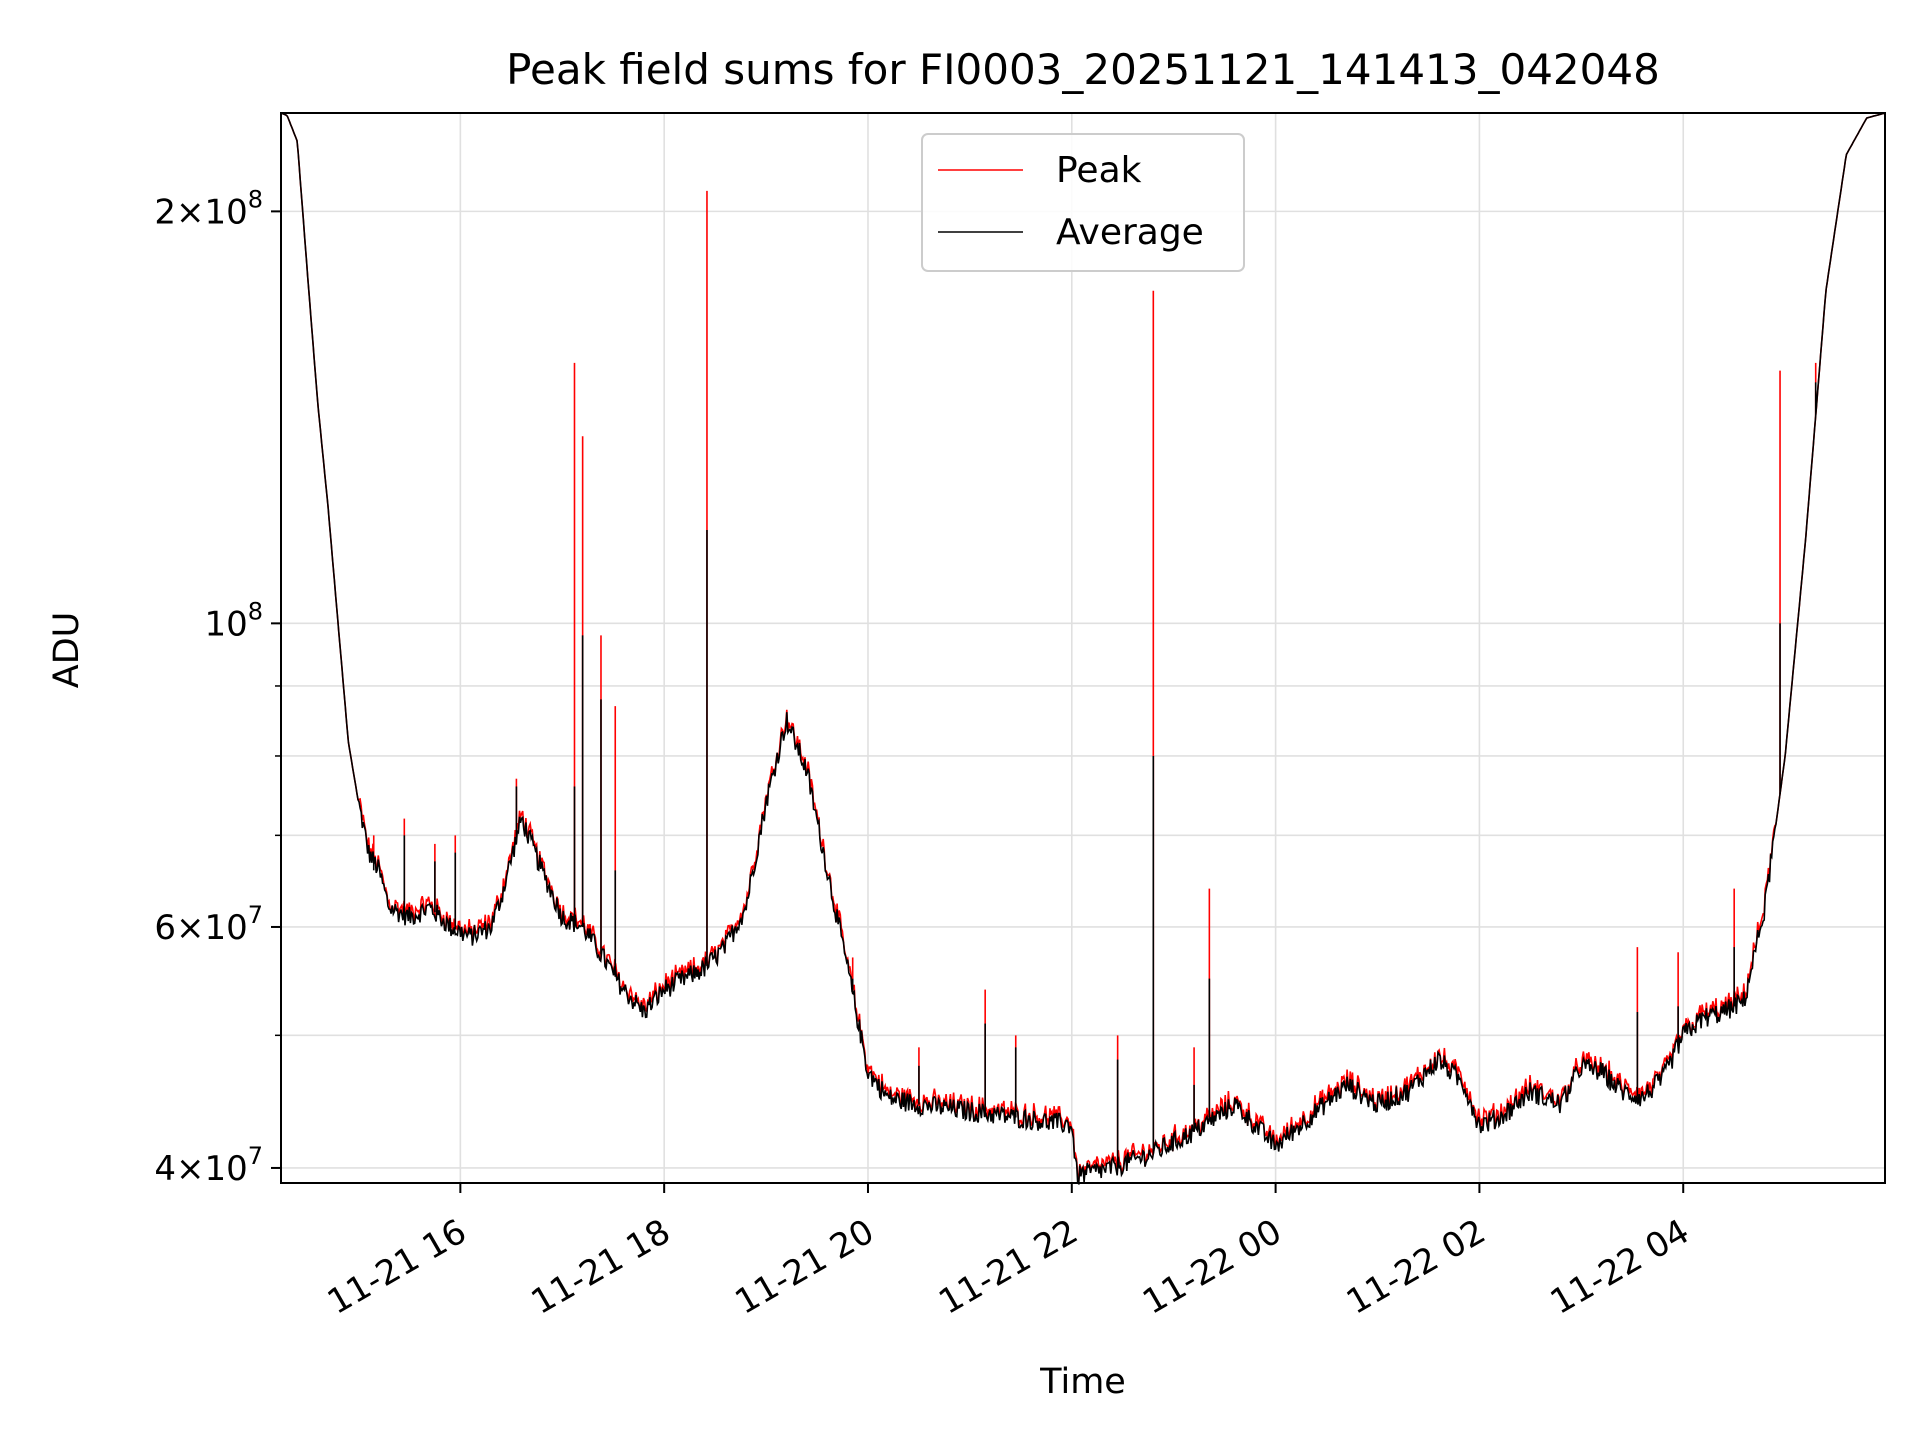 The height and width of the screenshot is (1445, 1920). Describe the element at coordinates (1099, 170) in the screenshot. I see `legend-peak-label: Peak` at that location.